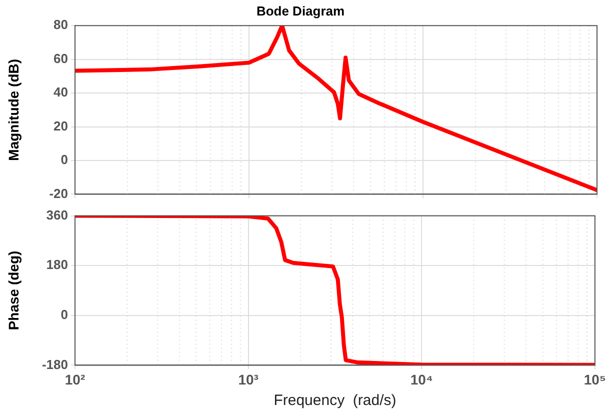  I want to click on y-tick-label: -20, so click(58, 193).